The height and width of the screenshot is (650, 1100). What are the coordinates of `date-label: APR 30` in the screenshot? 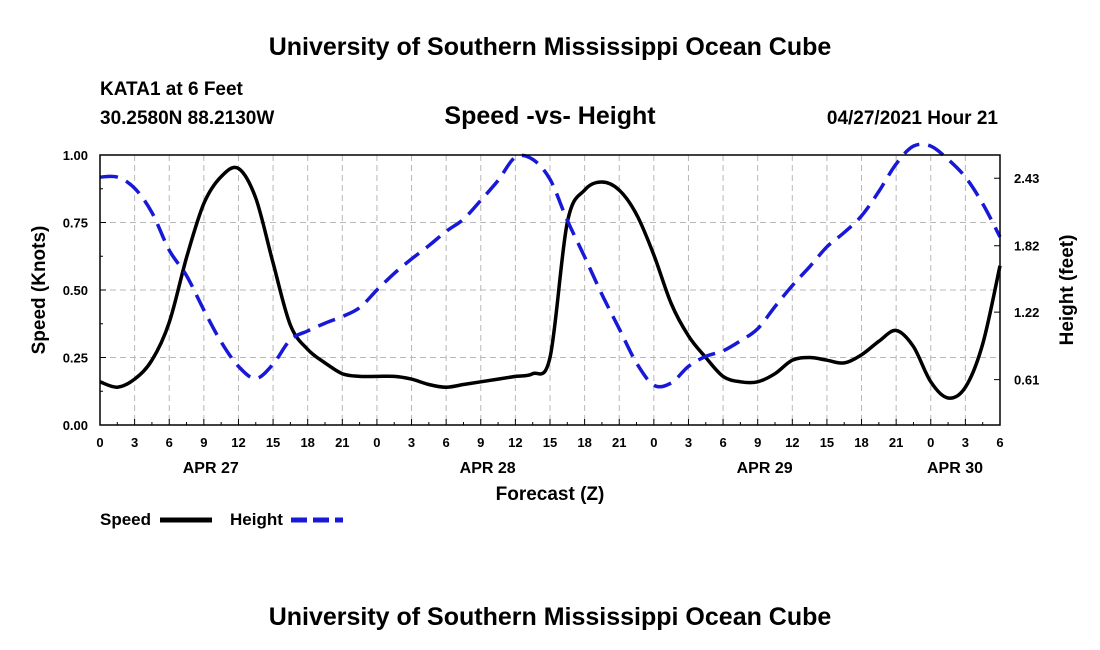 It's located at (955, 468).